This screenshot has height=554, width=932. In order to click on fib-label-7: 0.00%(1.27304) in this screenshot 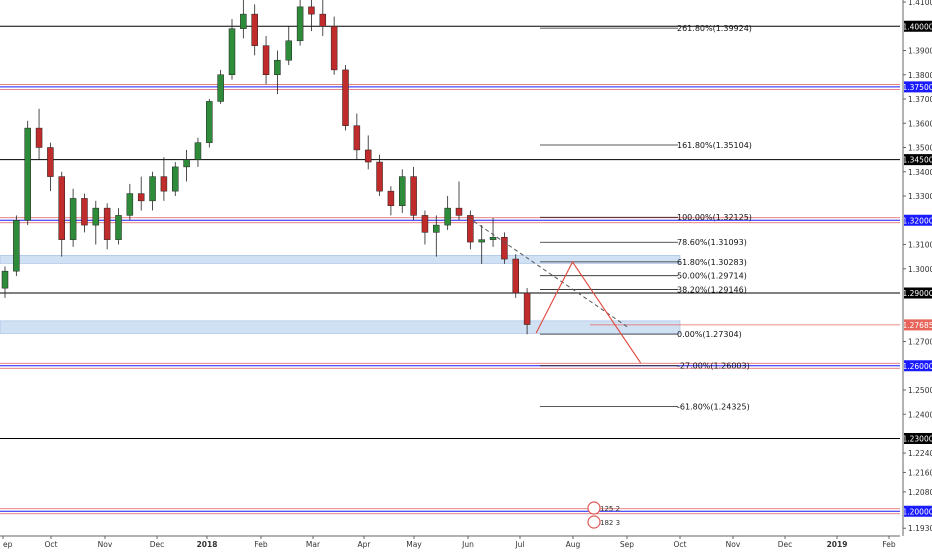, I will do `click(709, 334)`.